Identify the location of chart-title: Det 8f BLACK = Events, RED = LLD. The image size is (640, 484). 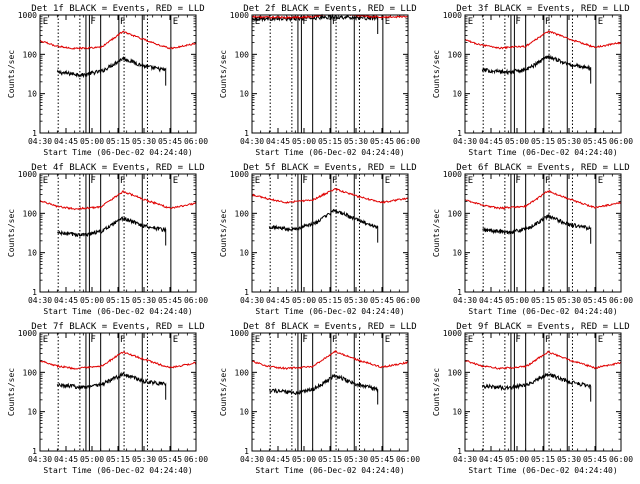
(329, 327).